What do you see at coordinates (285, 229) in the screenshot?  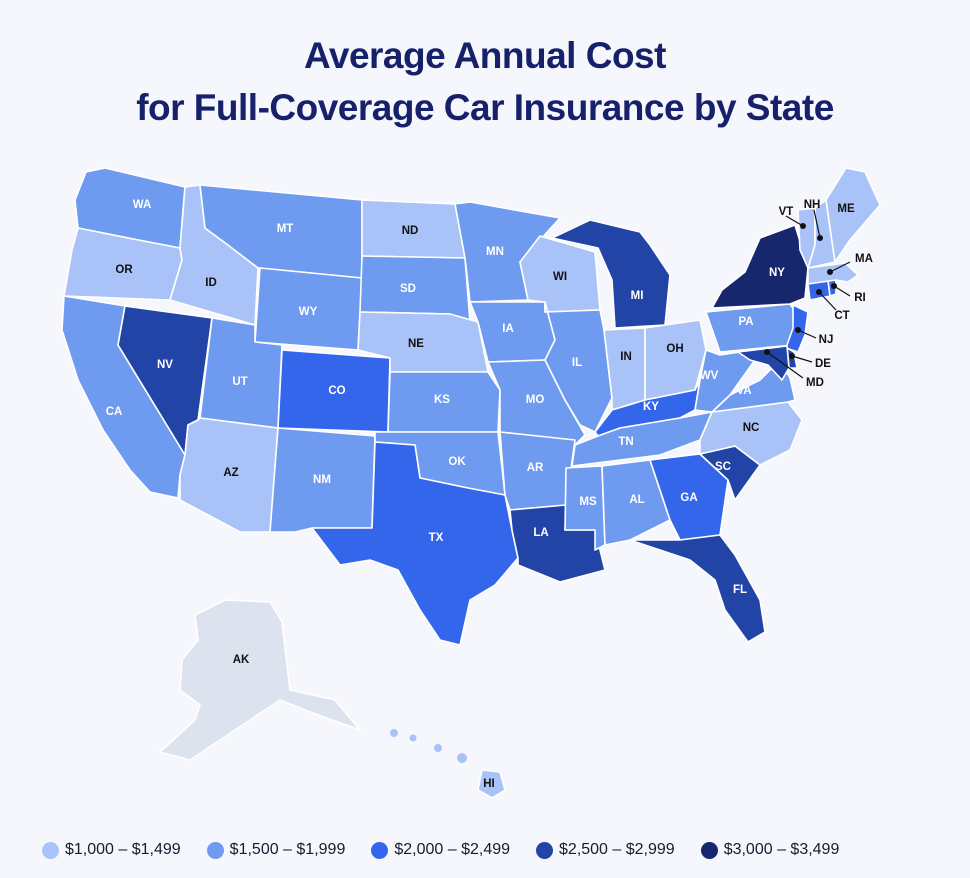 I see `label-MT: MT` at bounding box center [285, 229].